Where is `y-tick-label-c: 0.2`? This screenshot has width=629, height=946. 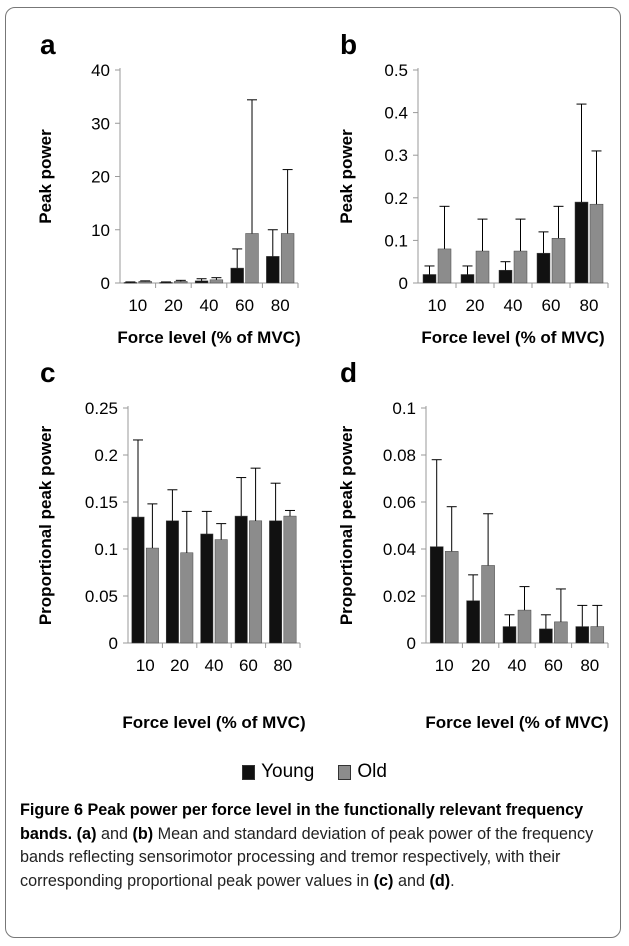 y-tick-label-c: 0.2 is located at coordinates (106, 455).